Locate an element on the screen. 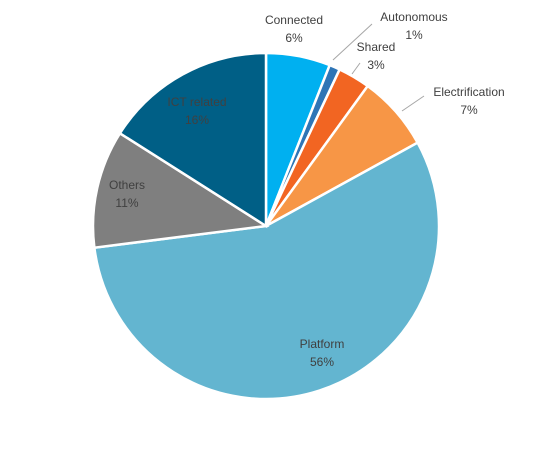 This screenshot has width=533, height=451. slice-value-label: 6% is located at coordinates (294, 38).